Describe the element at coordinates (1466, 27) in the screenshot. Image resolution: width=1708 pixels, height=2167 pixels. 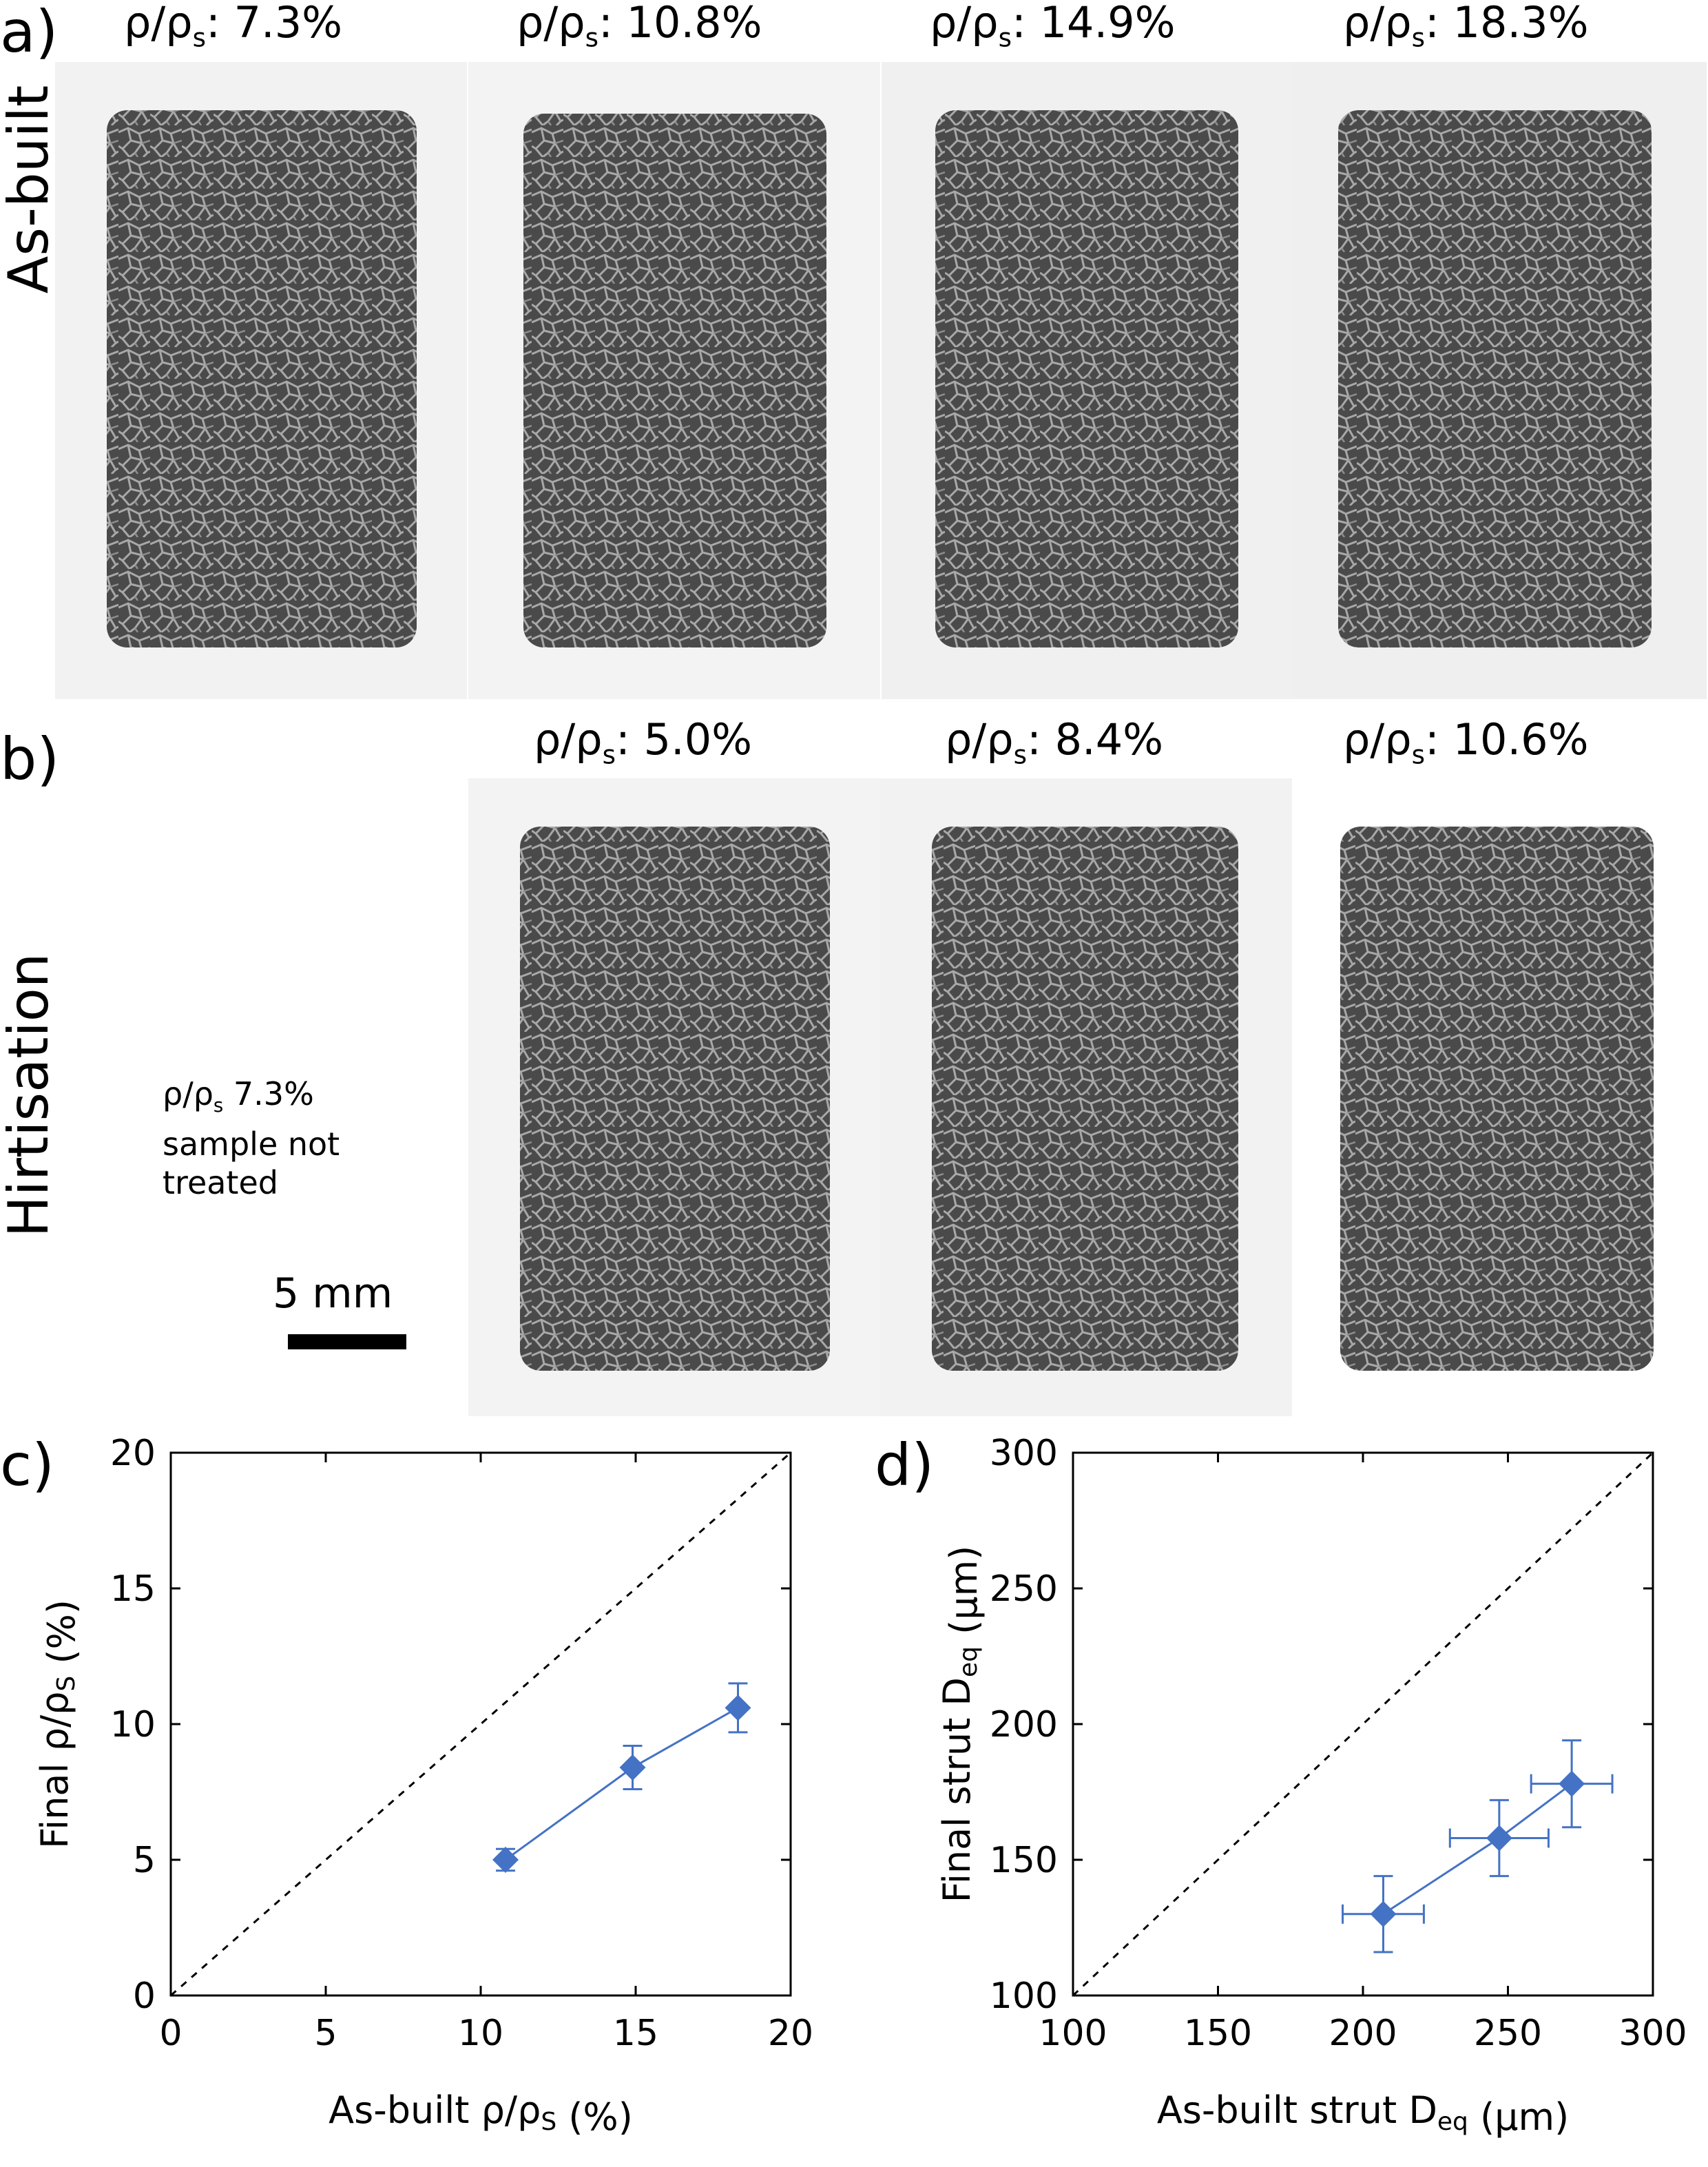
I see `density-label-a4: ρ/ρs: 18.3%` at that location.